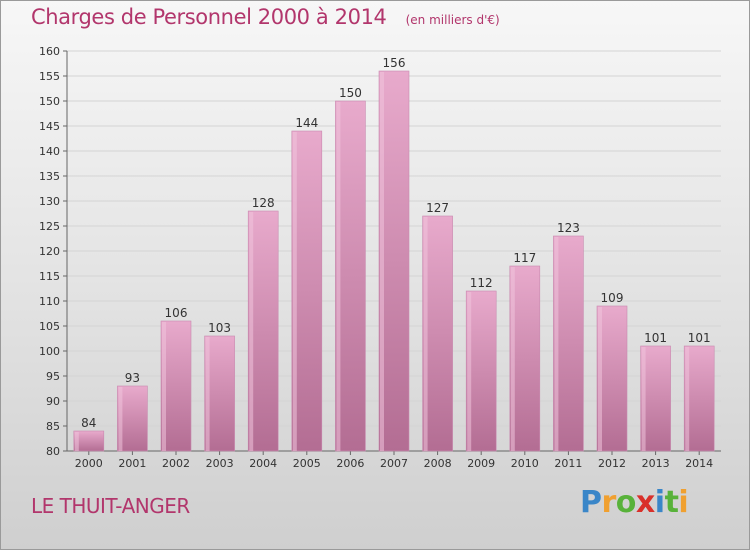 This screenshot has width=750, height=550. What do you see at coordinates (306, 123) in the screenshot?
I see `bar-value-label: 144` at bounding box center [306, 123].